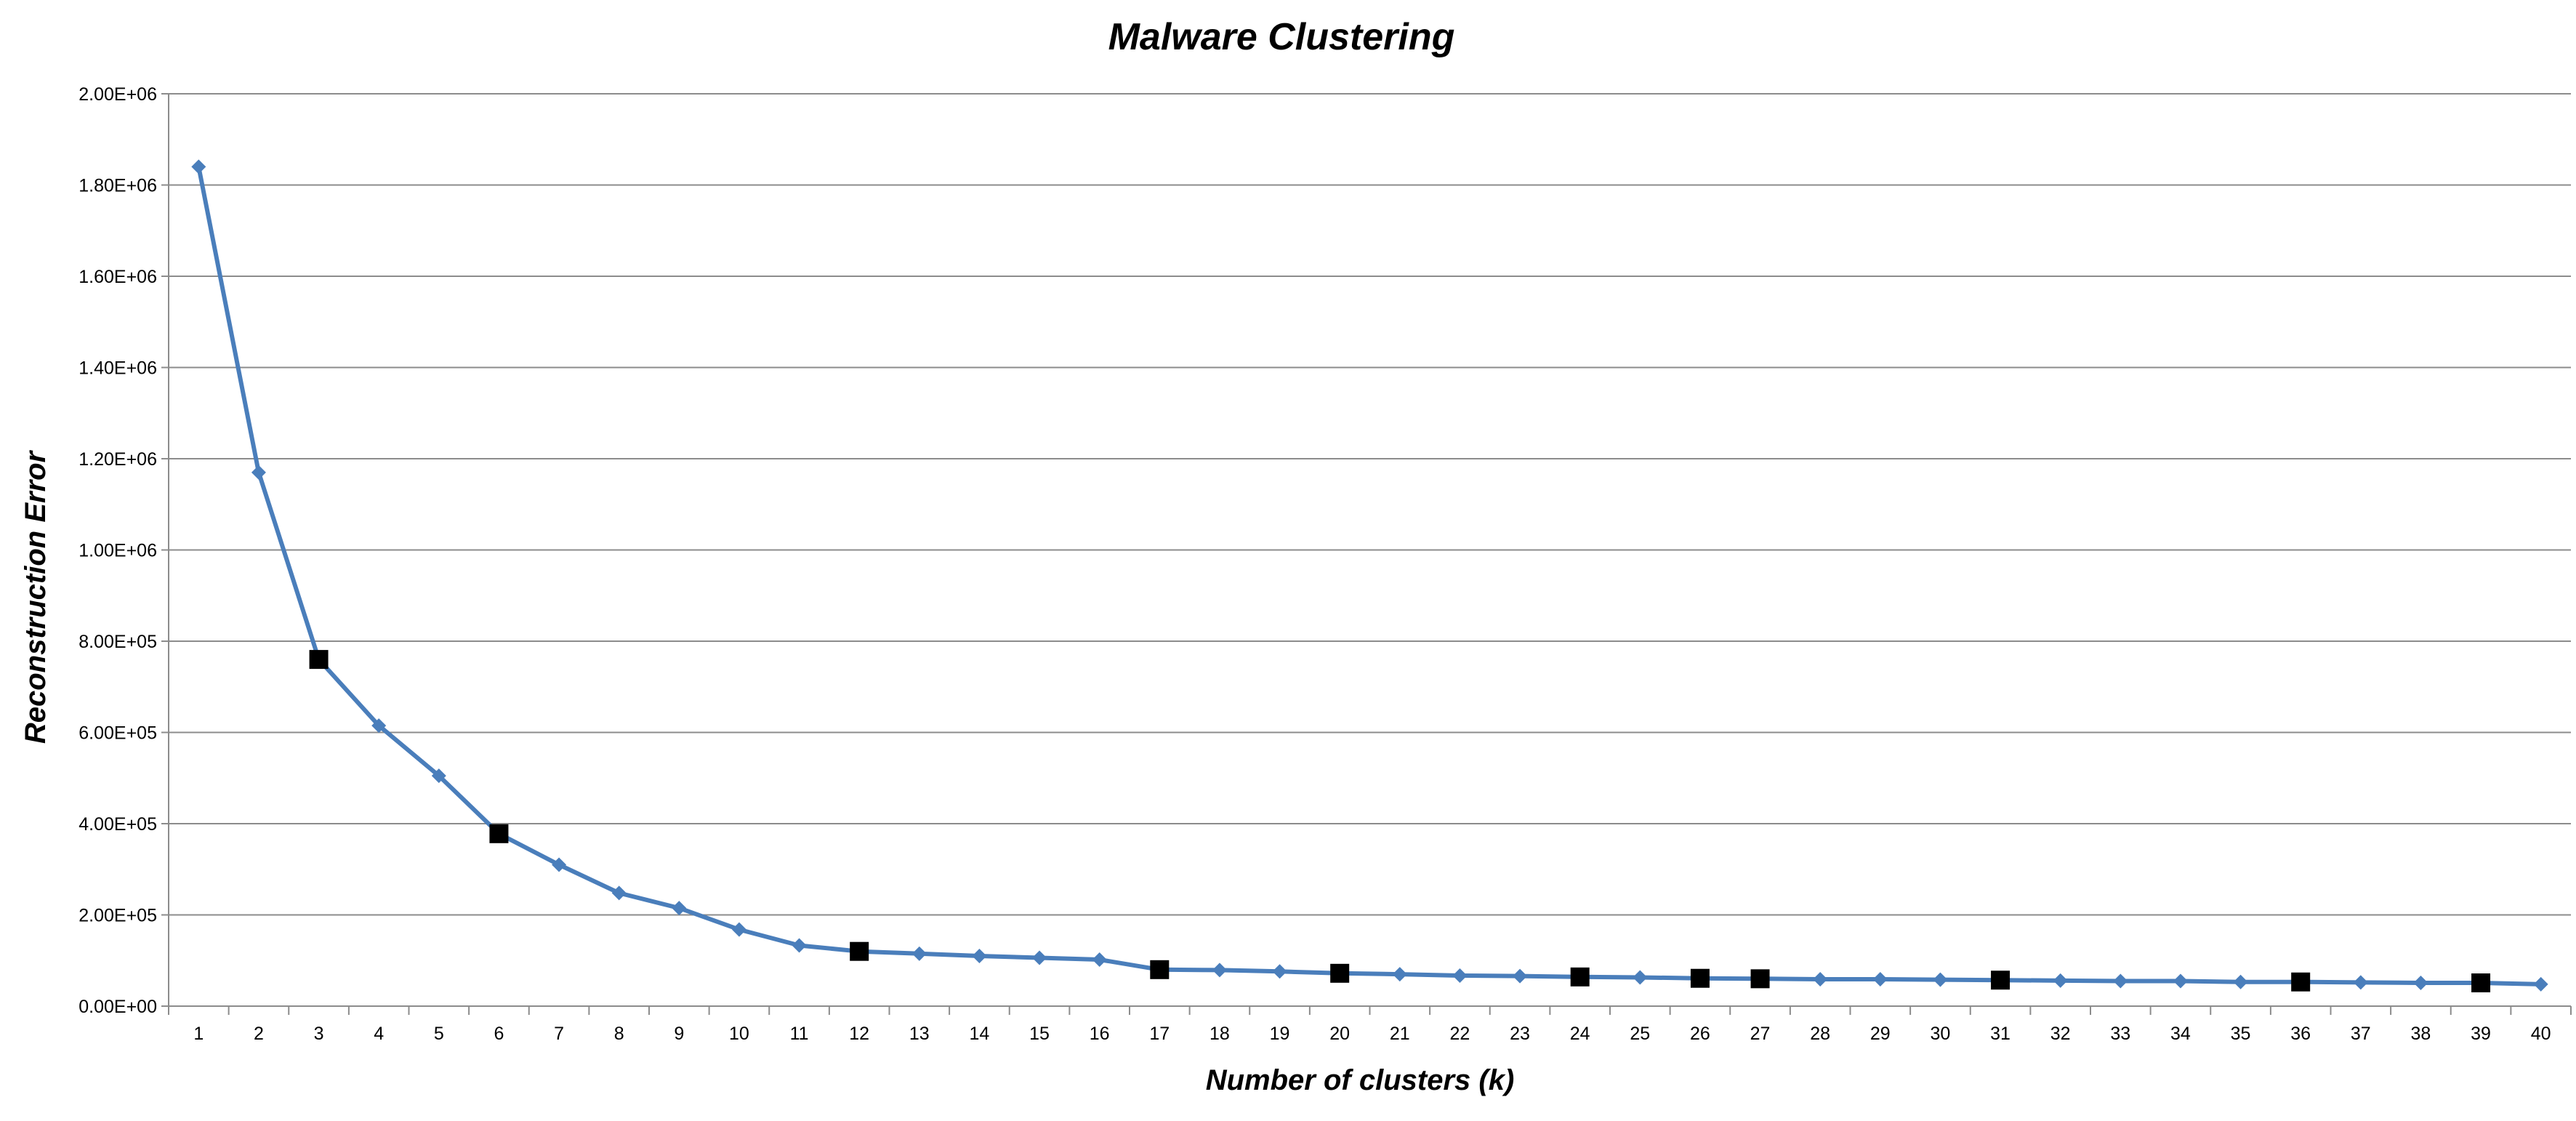 This screenshot has width=2576, height=1121. Describe the element at coordinates (980, 1034) in the screenshot. I see `x-tick-label: 14` at that location.